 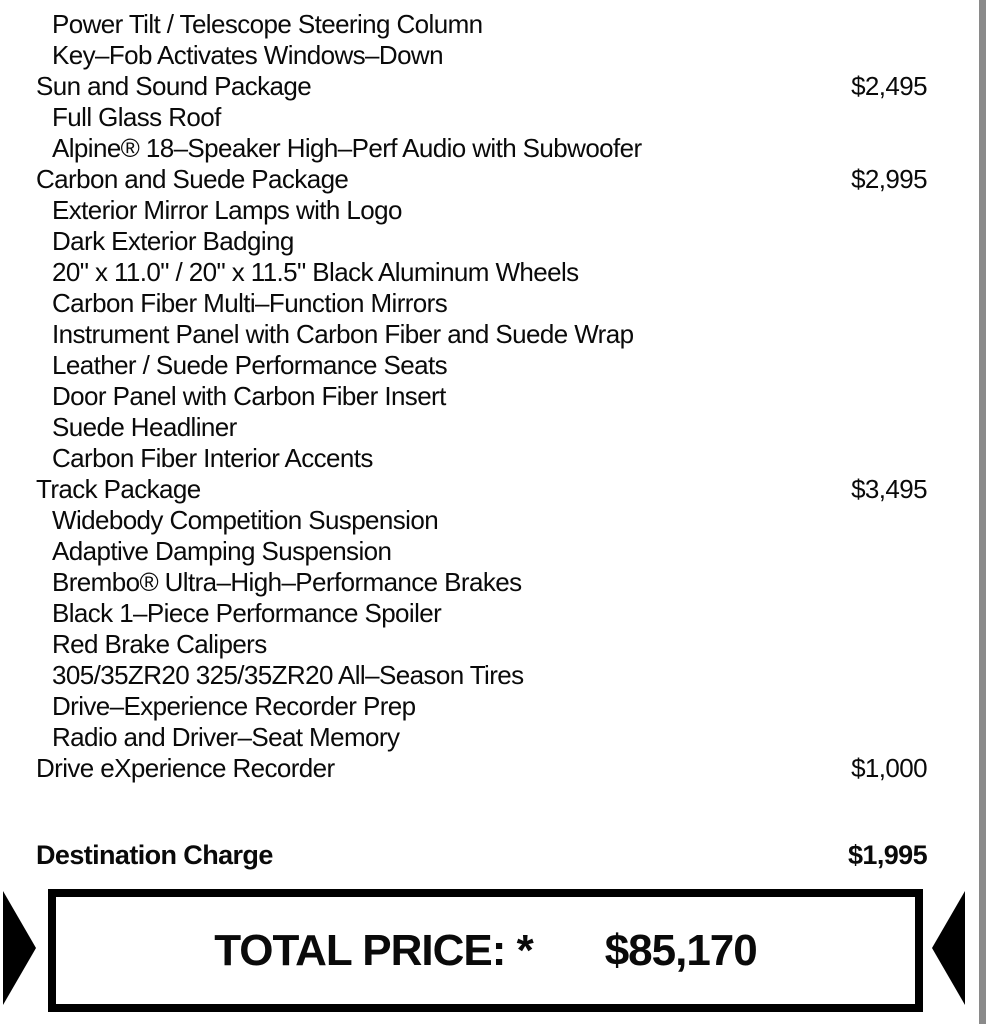 I want to click on total-price-label: TOTAL PRICE: *, so click(x=373, y=950).